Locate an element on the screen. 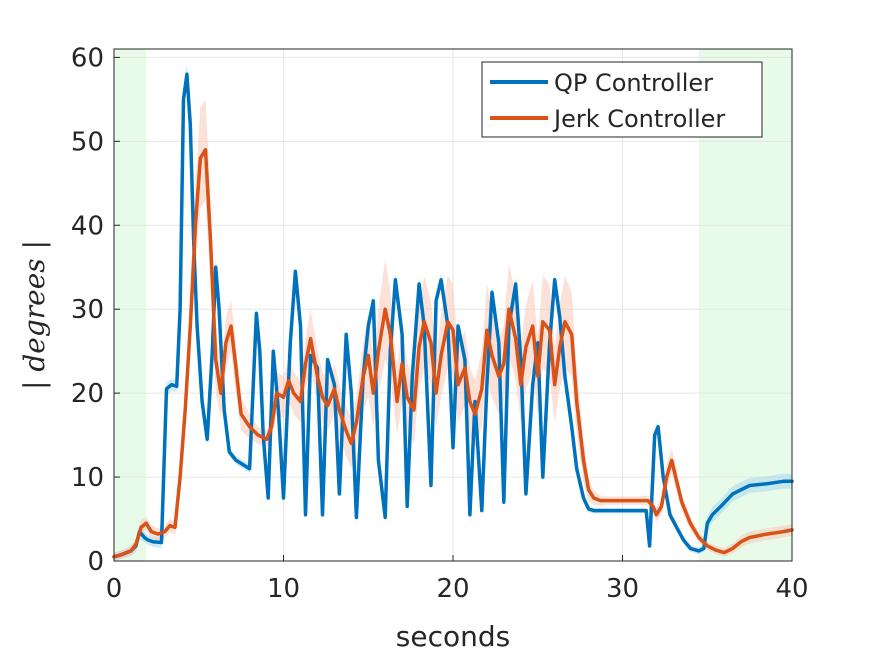 This screenshot has width=875, height=661. x-tick-label-0: 0 is located at coordinates (114, 589).